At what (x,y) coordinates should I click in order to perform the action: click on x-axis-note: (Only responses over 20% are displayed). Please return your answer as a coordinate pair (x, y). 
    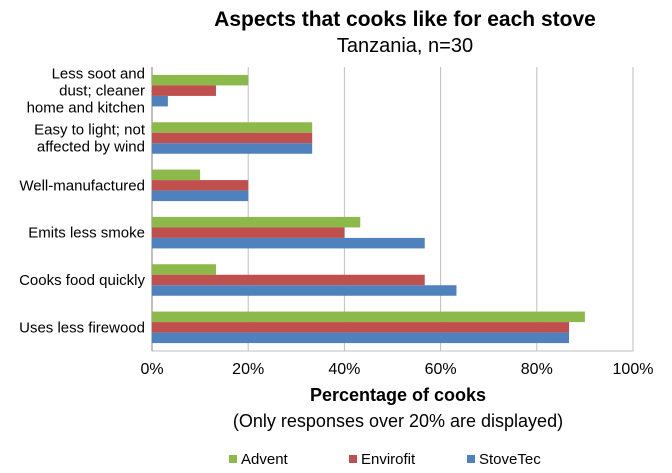
    Looking at the image, I should click on (398, 421).